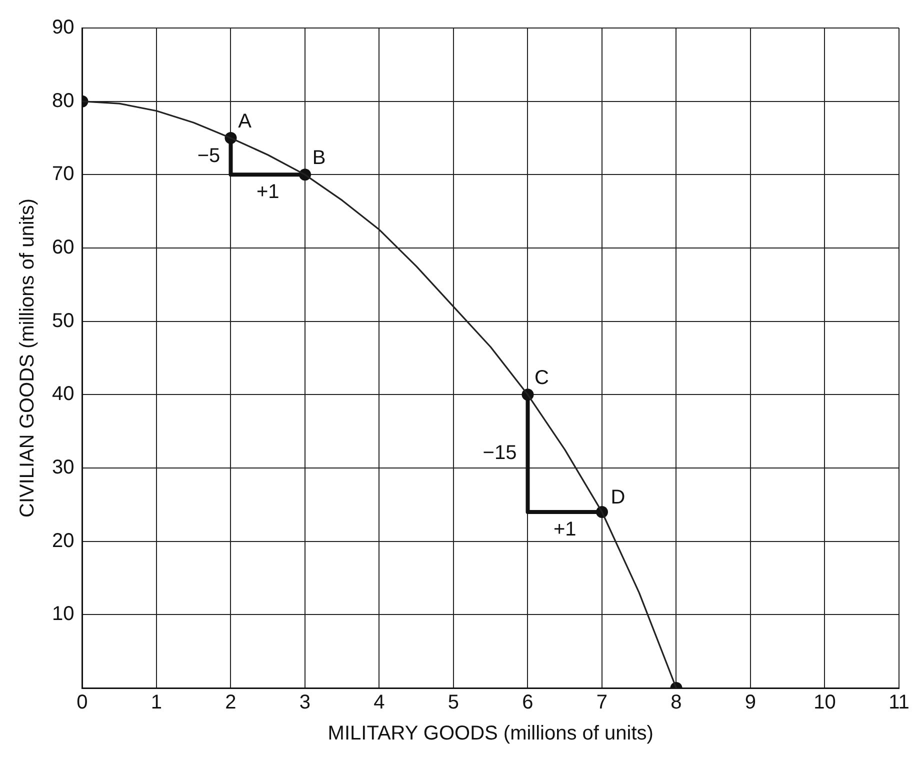 The image size is (921, 762). What do you see at coordinates (63, 394) in the screenshot?
I see `y-tick-label: 40` at bounding box center [63, 394].